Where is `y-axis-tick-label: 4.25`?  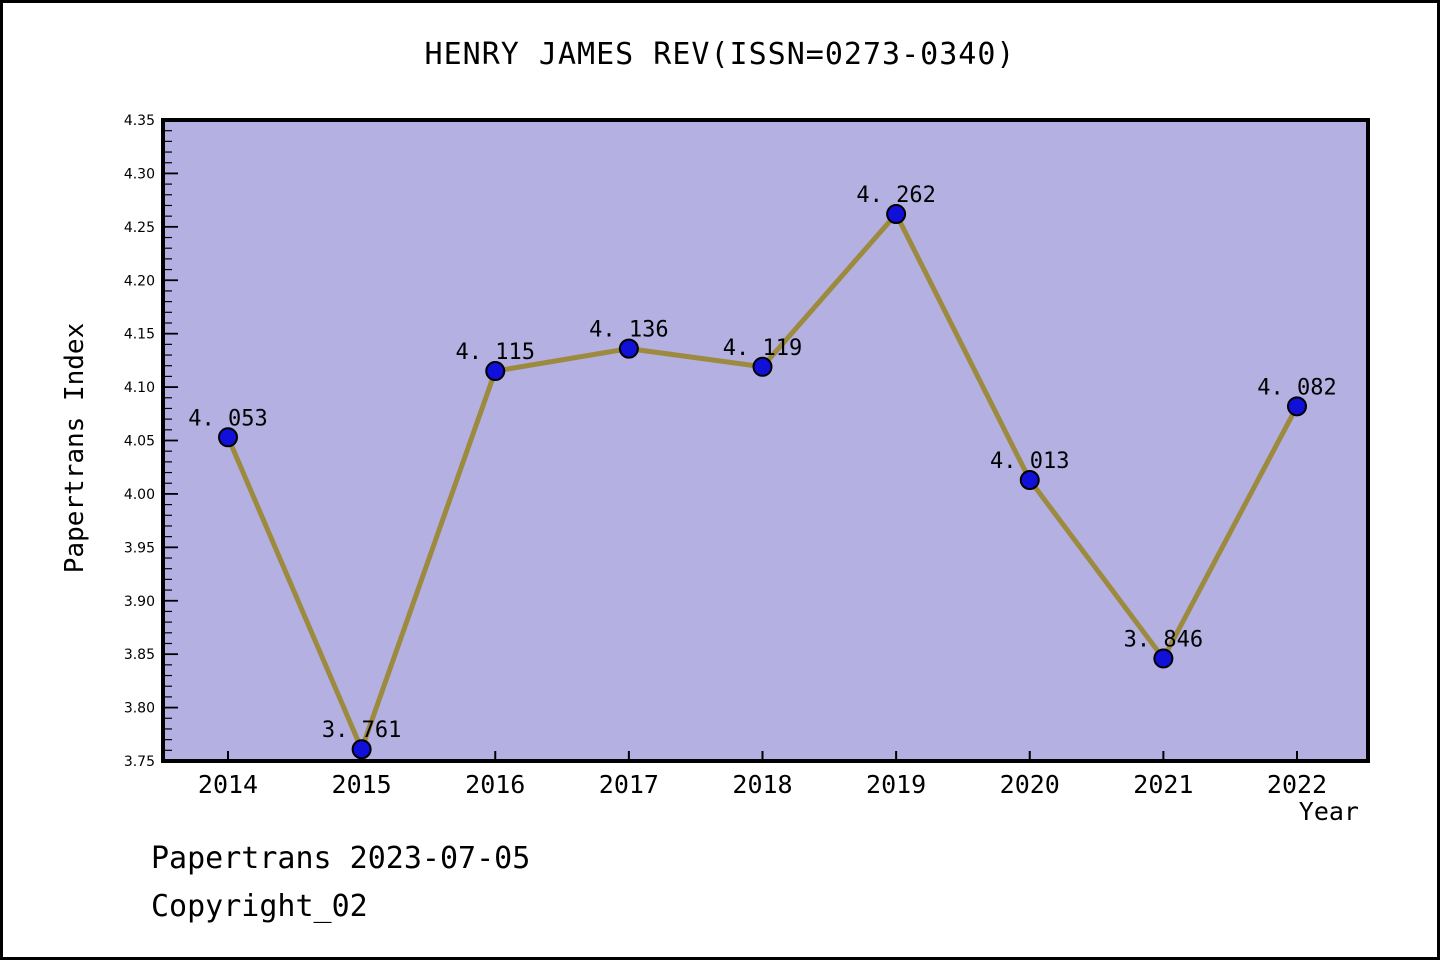 y-axis-tick-label: 4.25 is located at coordinates (139, 228).